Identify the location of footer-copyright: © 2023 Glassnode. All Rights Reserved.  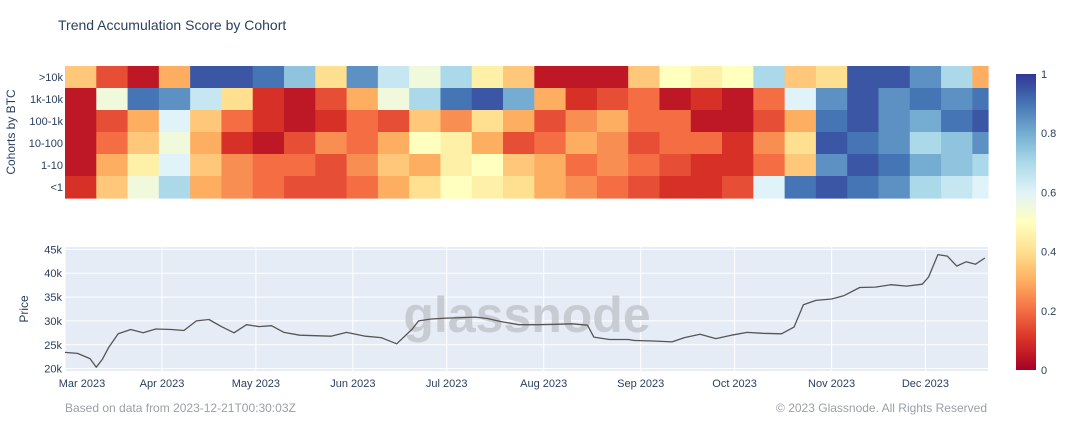
(881, 408).